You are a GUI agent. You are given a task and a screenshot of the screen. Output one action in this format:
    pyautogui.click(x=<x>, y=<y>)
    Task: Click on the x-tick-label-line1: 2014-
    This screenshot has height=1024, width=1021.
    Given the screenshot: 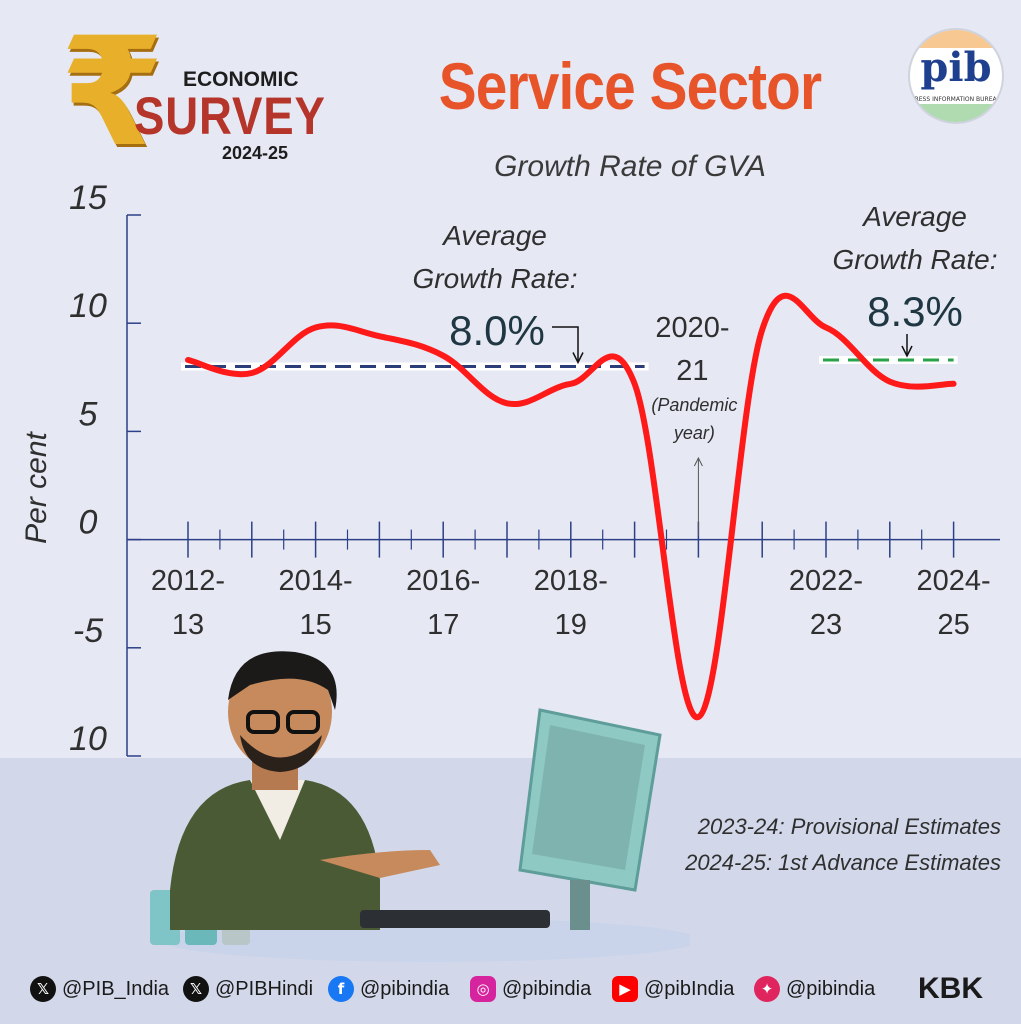 What is the action you would take?
    pyautogui.click(x=316, y=581)
    